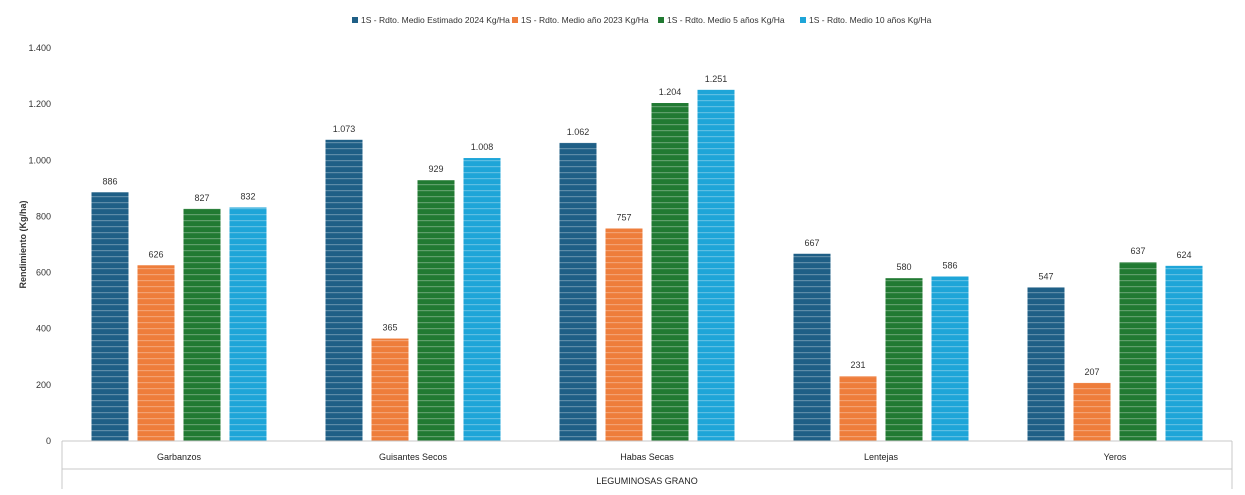 The height and width of the screenshot is (495, 1245). Describe the element at coordinates (647, 457) in the screenshot. I see `x-tick-label: Habas Secas` at that location.